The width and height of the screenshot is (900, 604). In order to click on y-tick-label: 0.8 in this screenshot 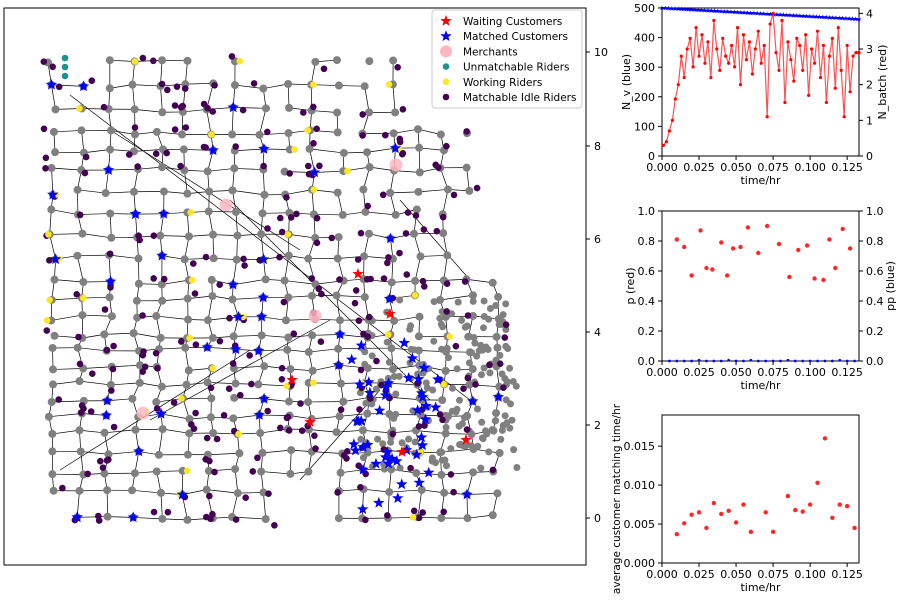, I will do `click(647, 241)`.